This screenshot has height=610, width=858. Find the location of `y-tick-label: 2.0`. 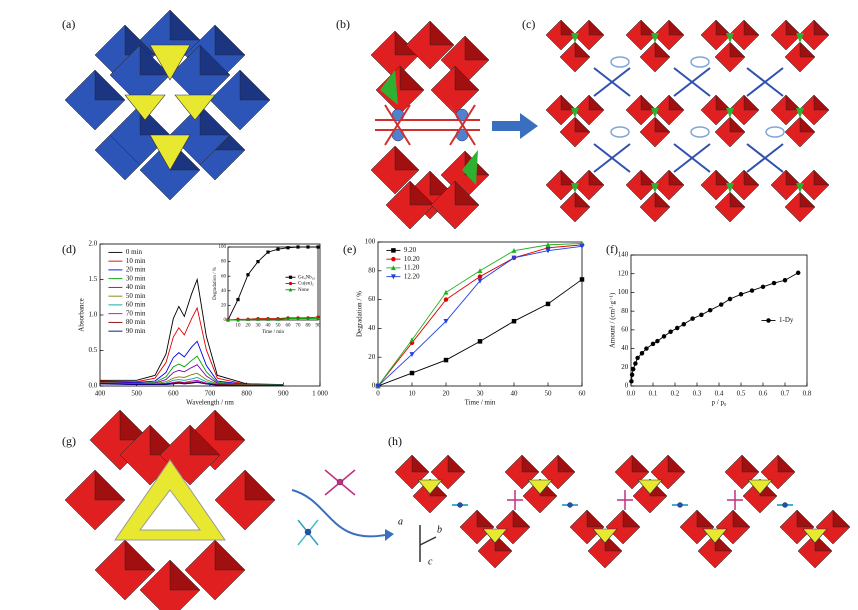

y-tick-label: 2.0 is located at coordinates (92, 244).